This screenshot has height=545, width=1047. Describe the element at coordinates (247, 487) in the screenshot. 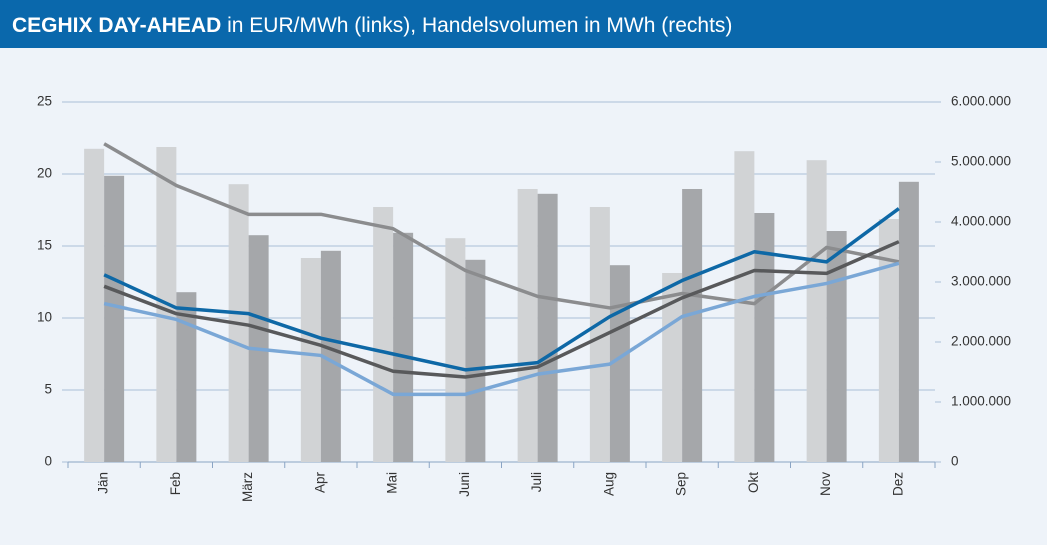

I see `x-tick-label: März` at that location.